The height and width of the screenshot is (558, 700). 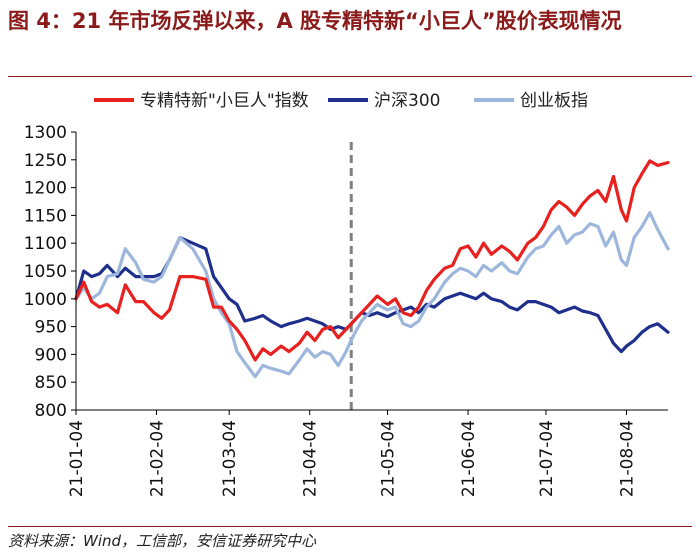 I want to click on x-tick-label: 21-05-04, so click(x=389, y=458).